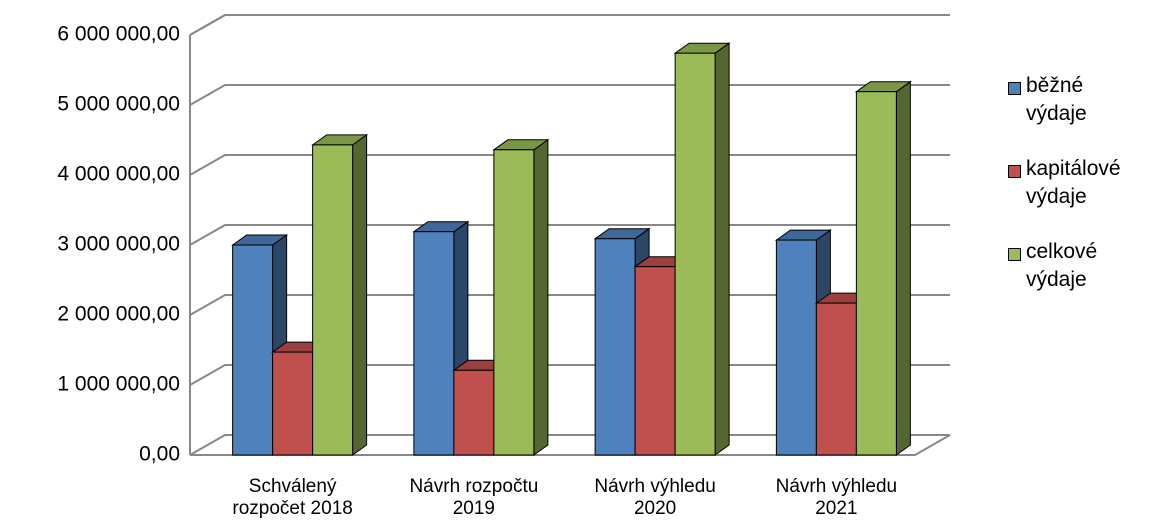  I want to click on y-tick-label: 4 000 000,00, so click(118, 174).